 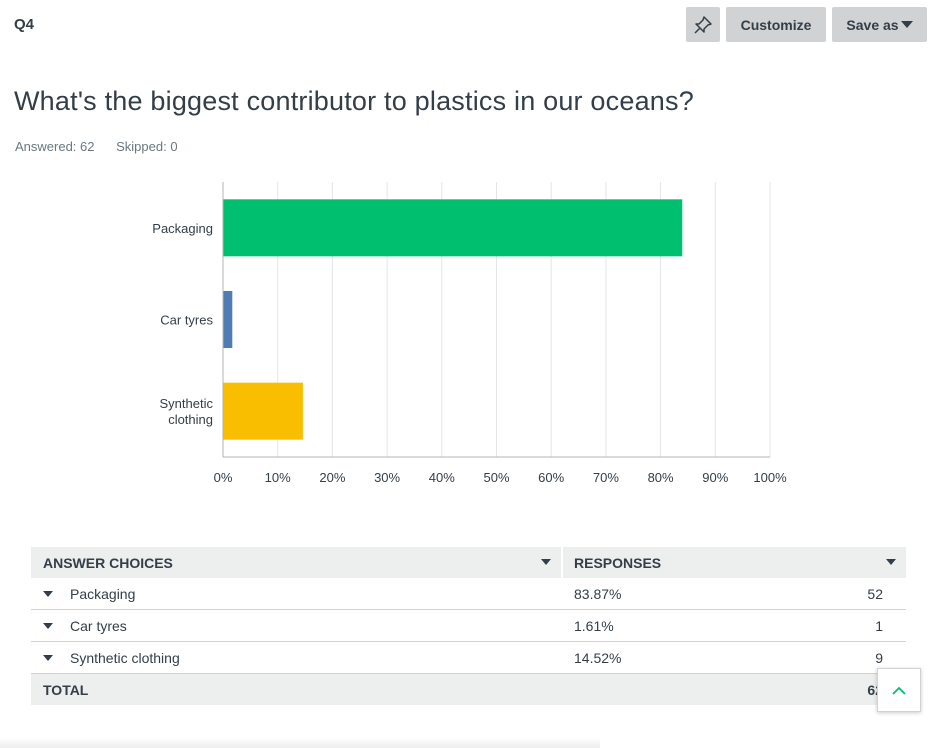 What do you see at coordinates (24, 24) in the screenshot?
I see `question-number: Q4` at bounding box center [24, 24].